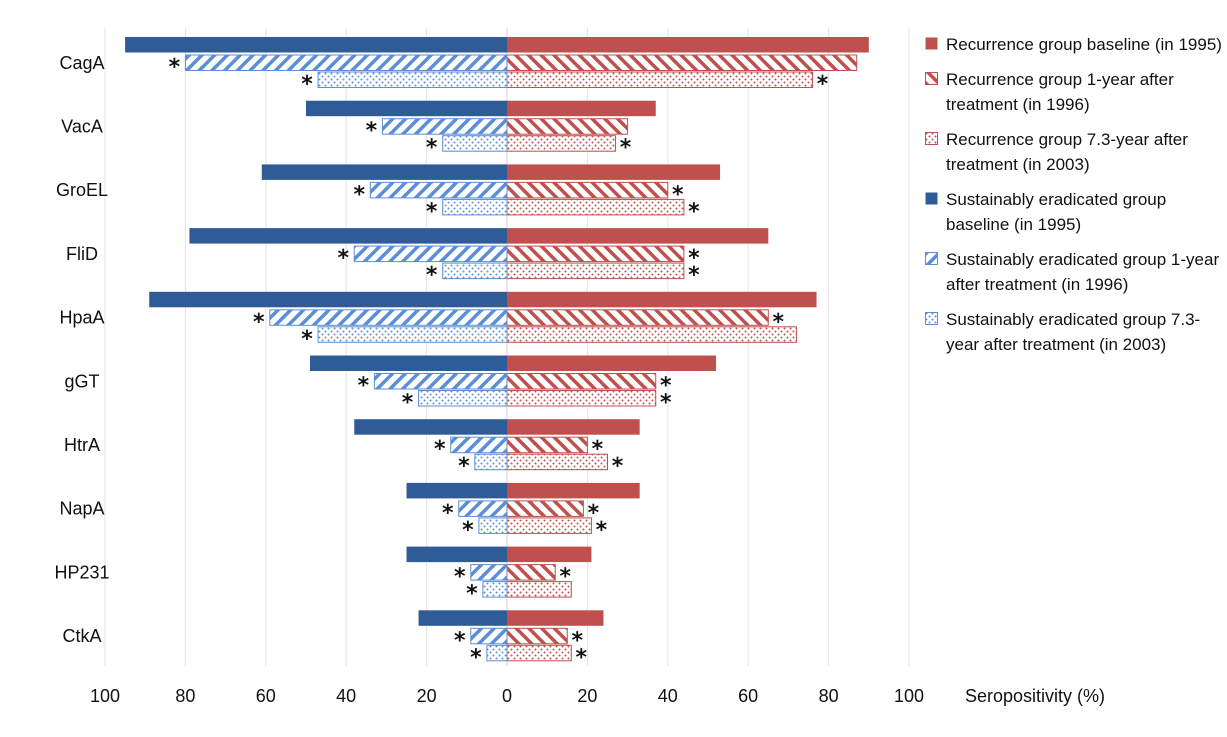 The image size is (1227, 737). Describe the element at coordinates (81, 318) in the screenshot. I see `category-label: HpaA` at that location.